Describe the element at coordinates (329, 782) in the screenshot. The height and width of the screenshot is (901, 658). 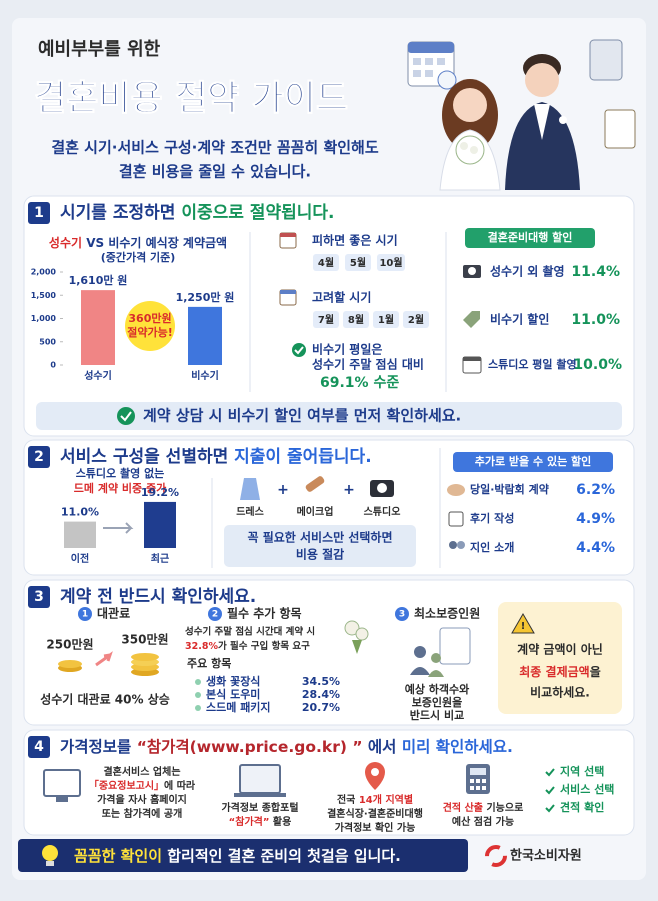
I see `section-box` at that location.